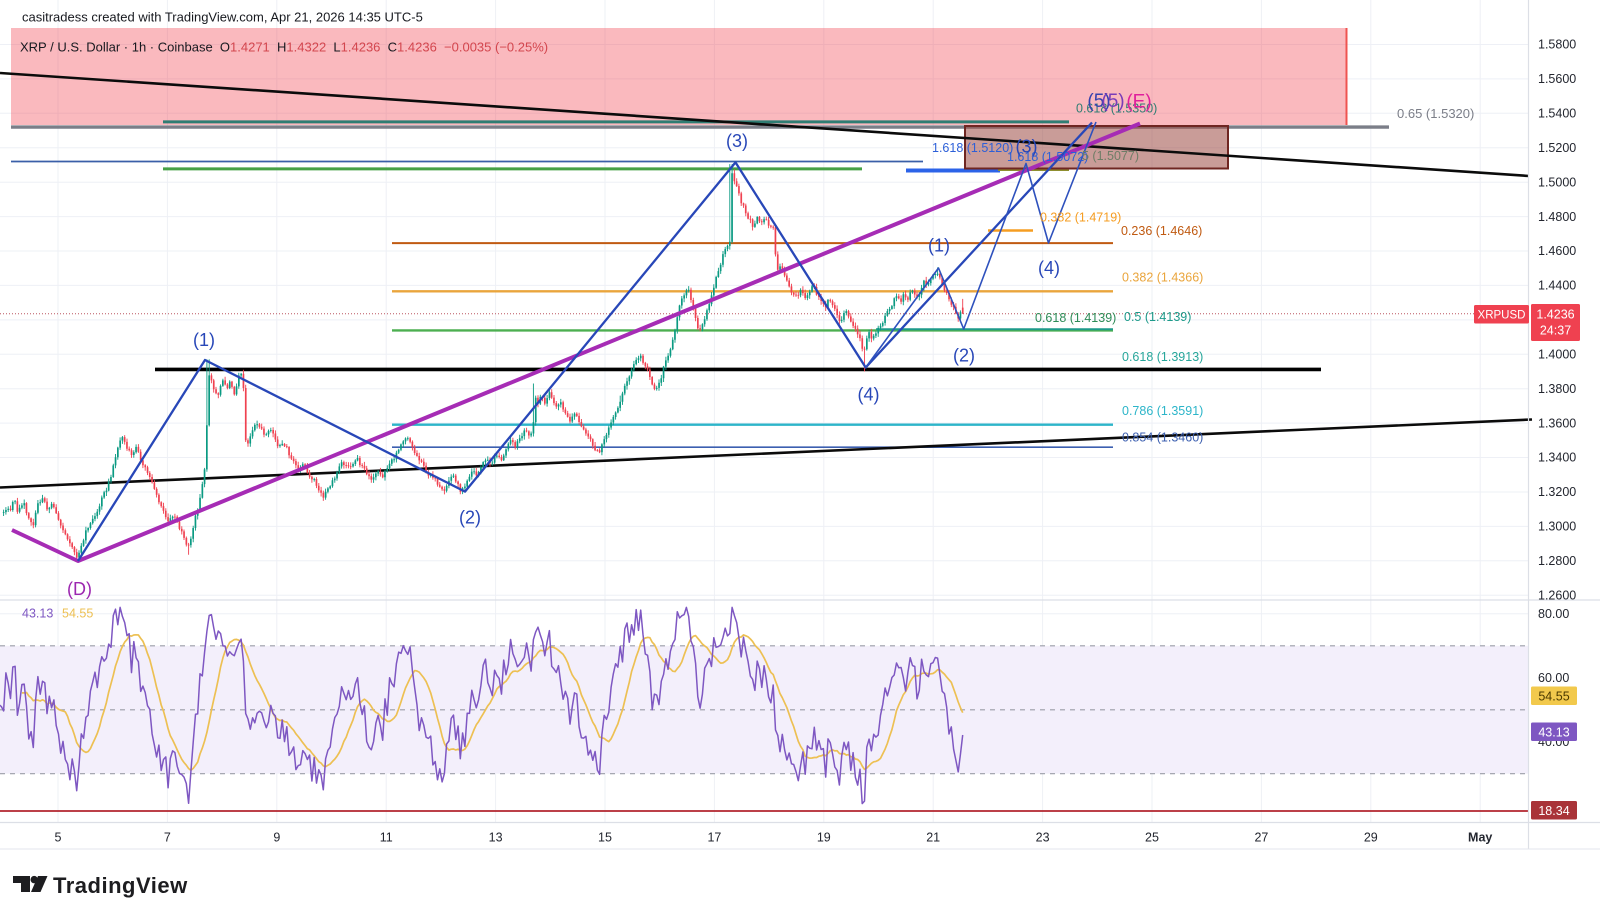 The height and width of the screenshot is (918, 1600). I want to click on svg-text: 60.00, so click(1553, 678).